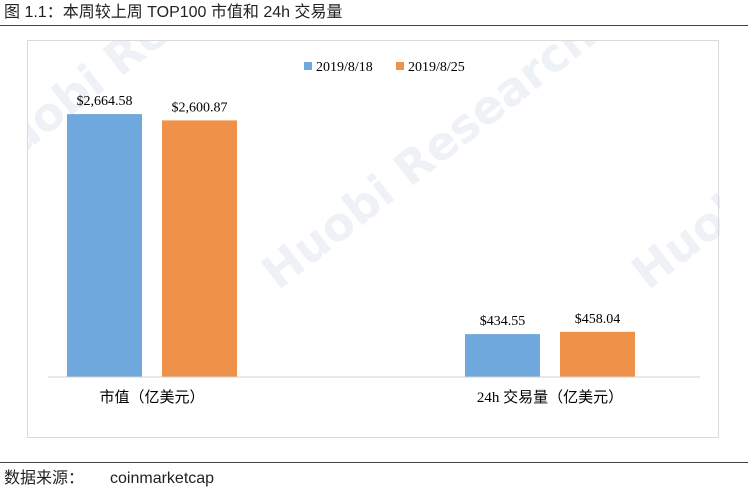  Describe the element at coordinates (598, 319) in the screenshot. I see `data-label: $458.04` at that location.